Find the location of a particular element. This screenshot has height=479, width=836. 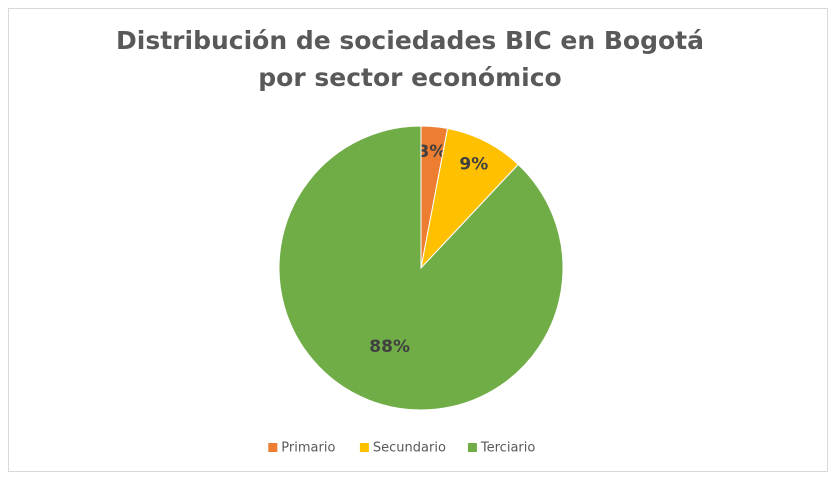

legend-label: Terciario is located at coordinates (507, 448).